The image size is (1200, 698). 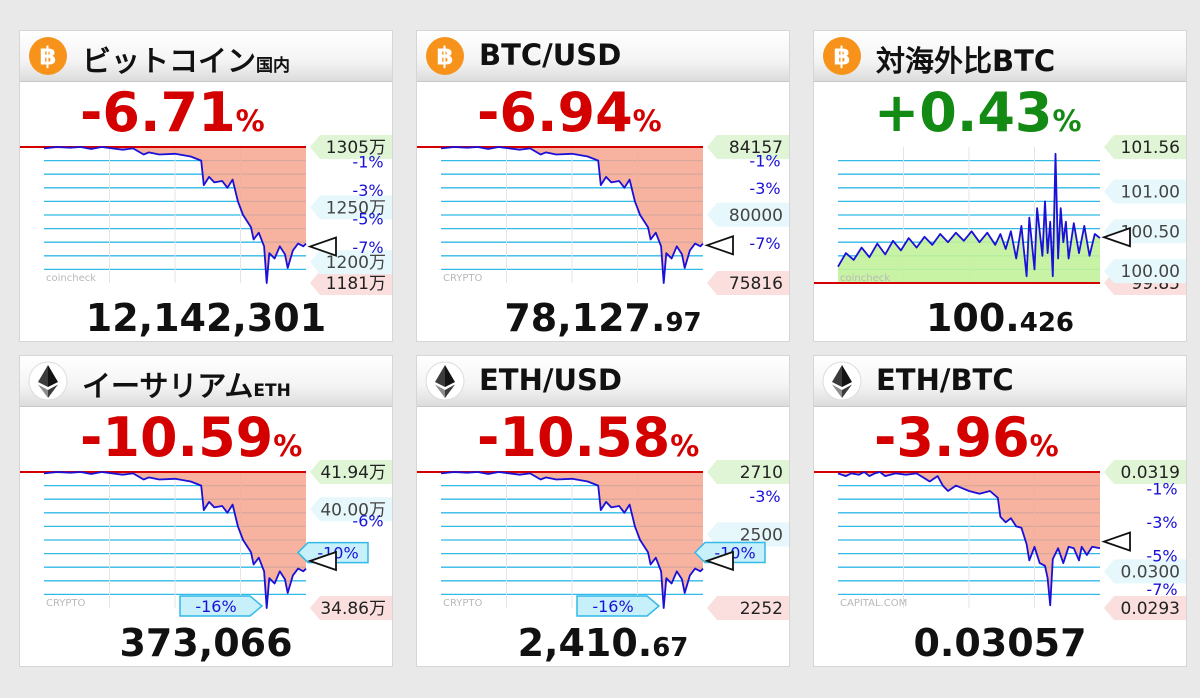 I want to click on svg-text: 75816, so click(x=756, y=284).